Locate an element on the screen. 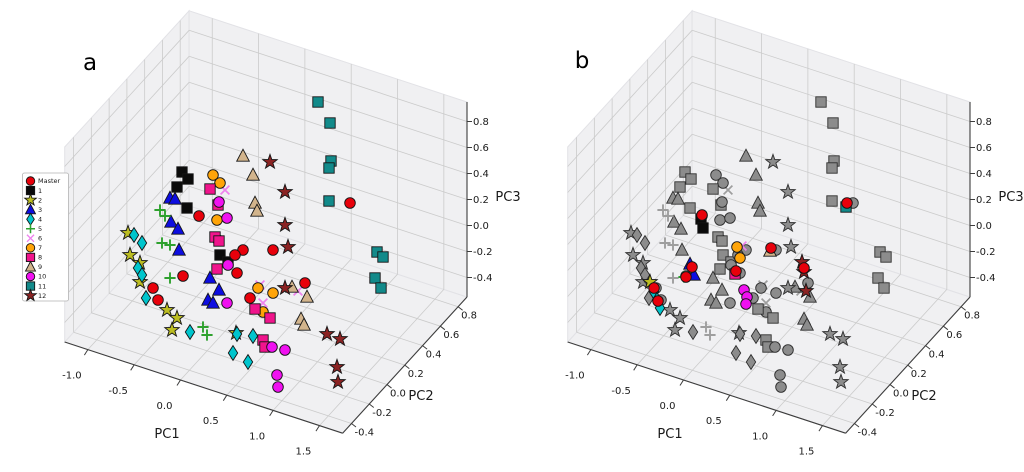  legend-label: Master is located at coordinates (49, 181).